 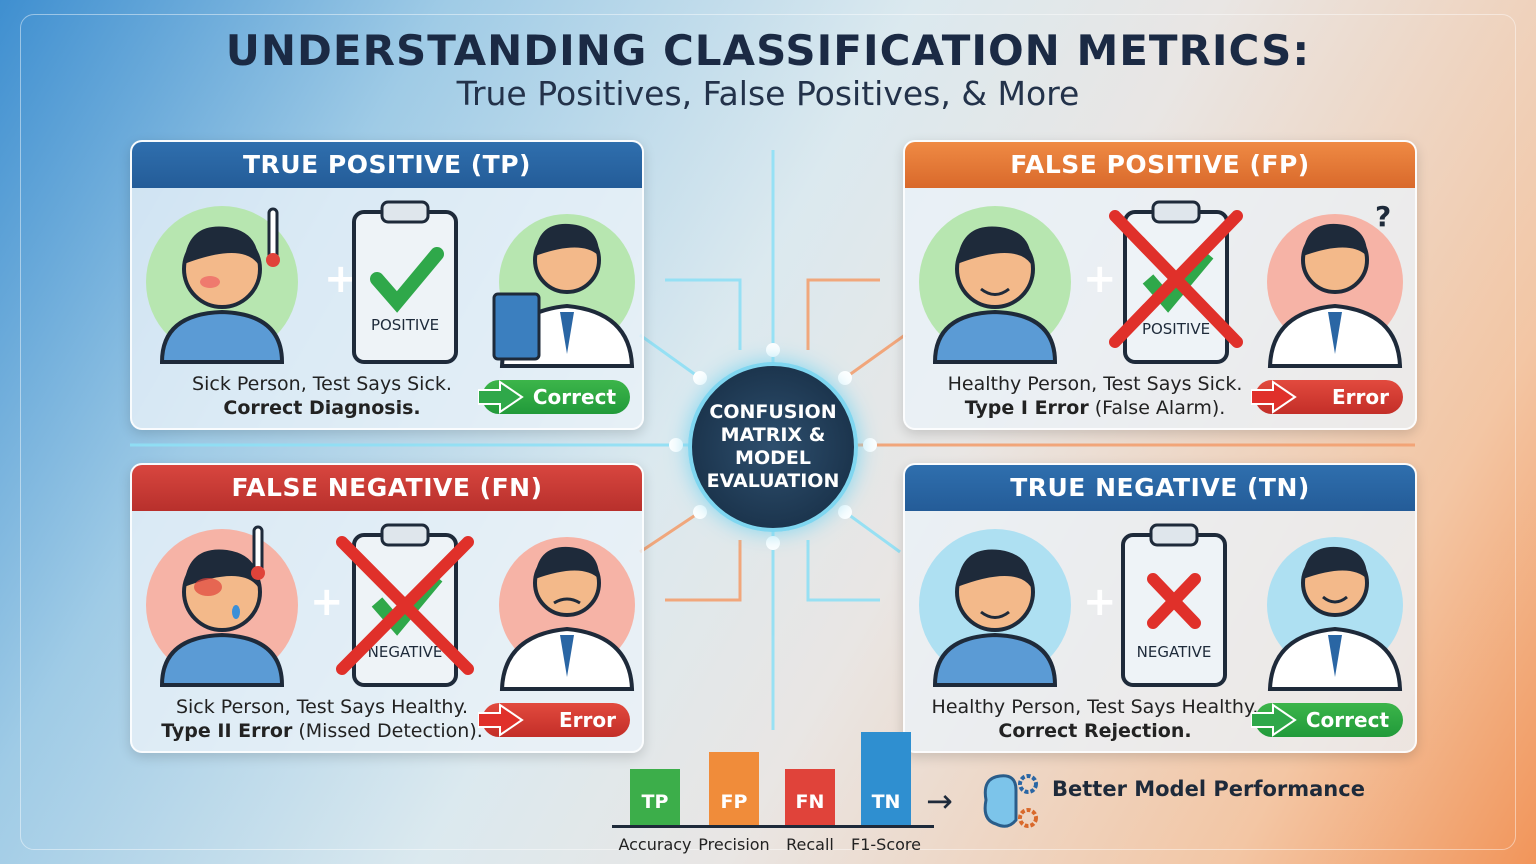 I want to click on confused-doctor-icon: ?, so click(x=1335, y=284).